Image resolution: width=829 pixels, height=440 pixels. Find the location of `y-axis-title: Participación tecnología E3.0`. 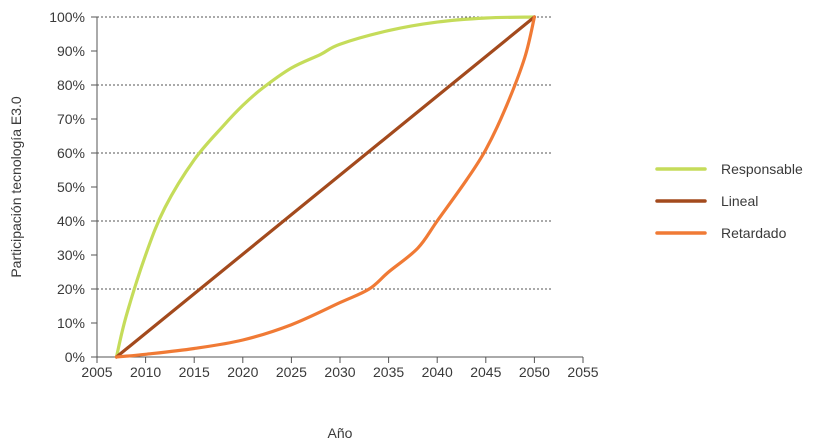

y-axis-title: Participación tecnología E3.0 is located at coordinates (16, 187).